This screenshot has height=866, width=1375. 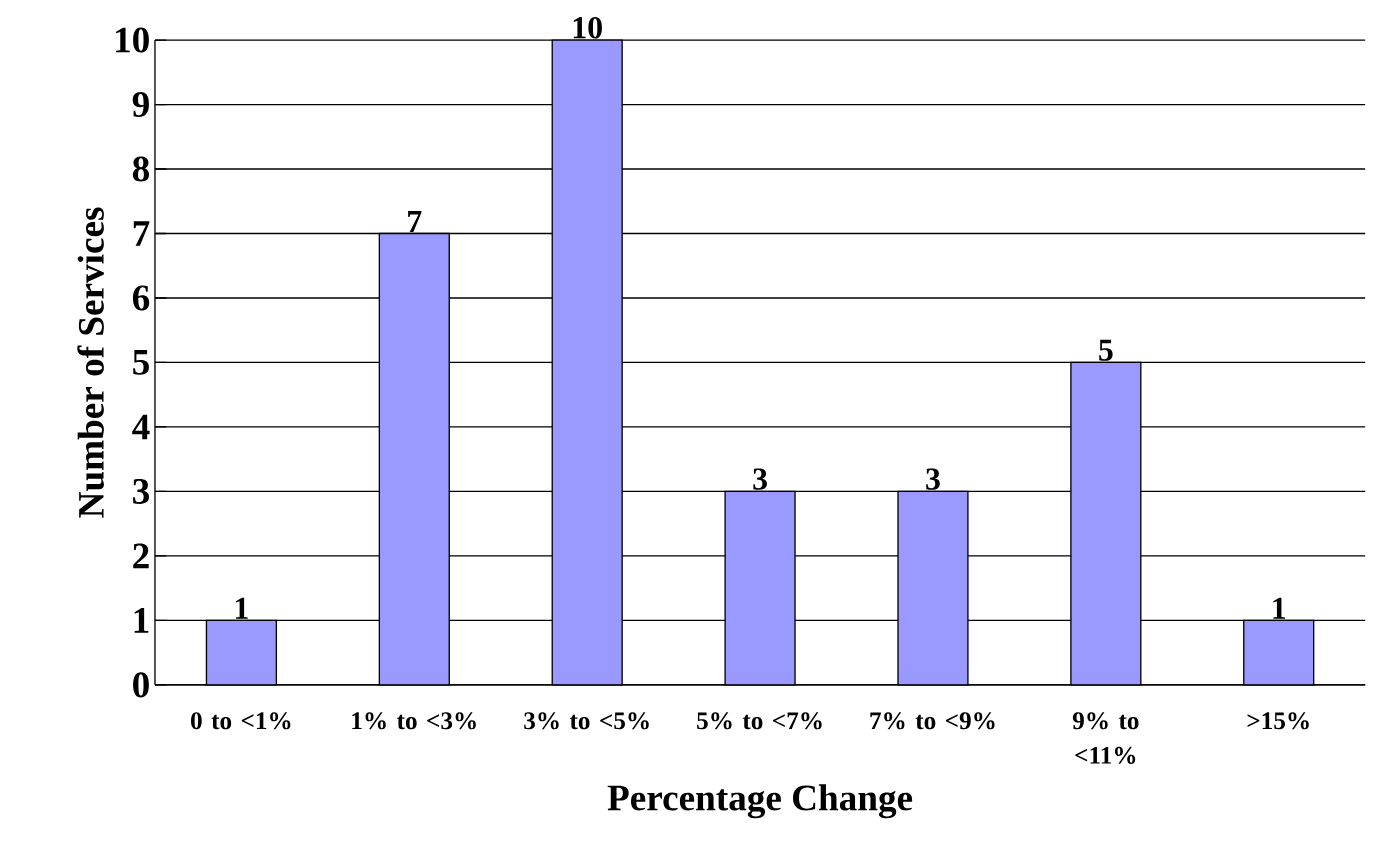 What do you see at coordinates (1106, 350) in the screenshot?
I see `data-label: 5` at bounding box center [1106, 350].